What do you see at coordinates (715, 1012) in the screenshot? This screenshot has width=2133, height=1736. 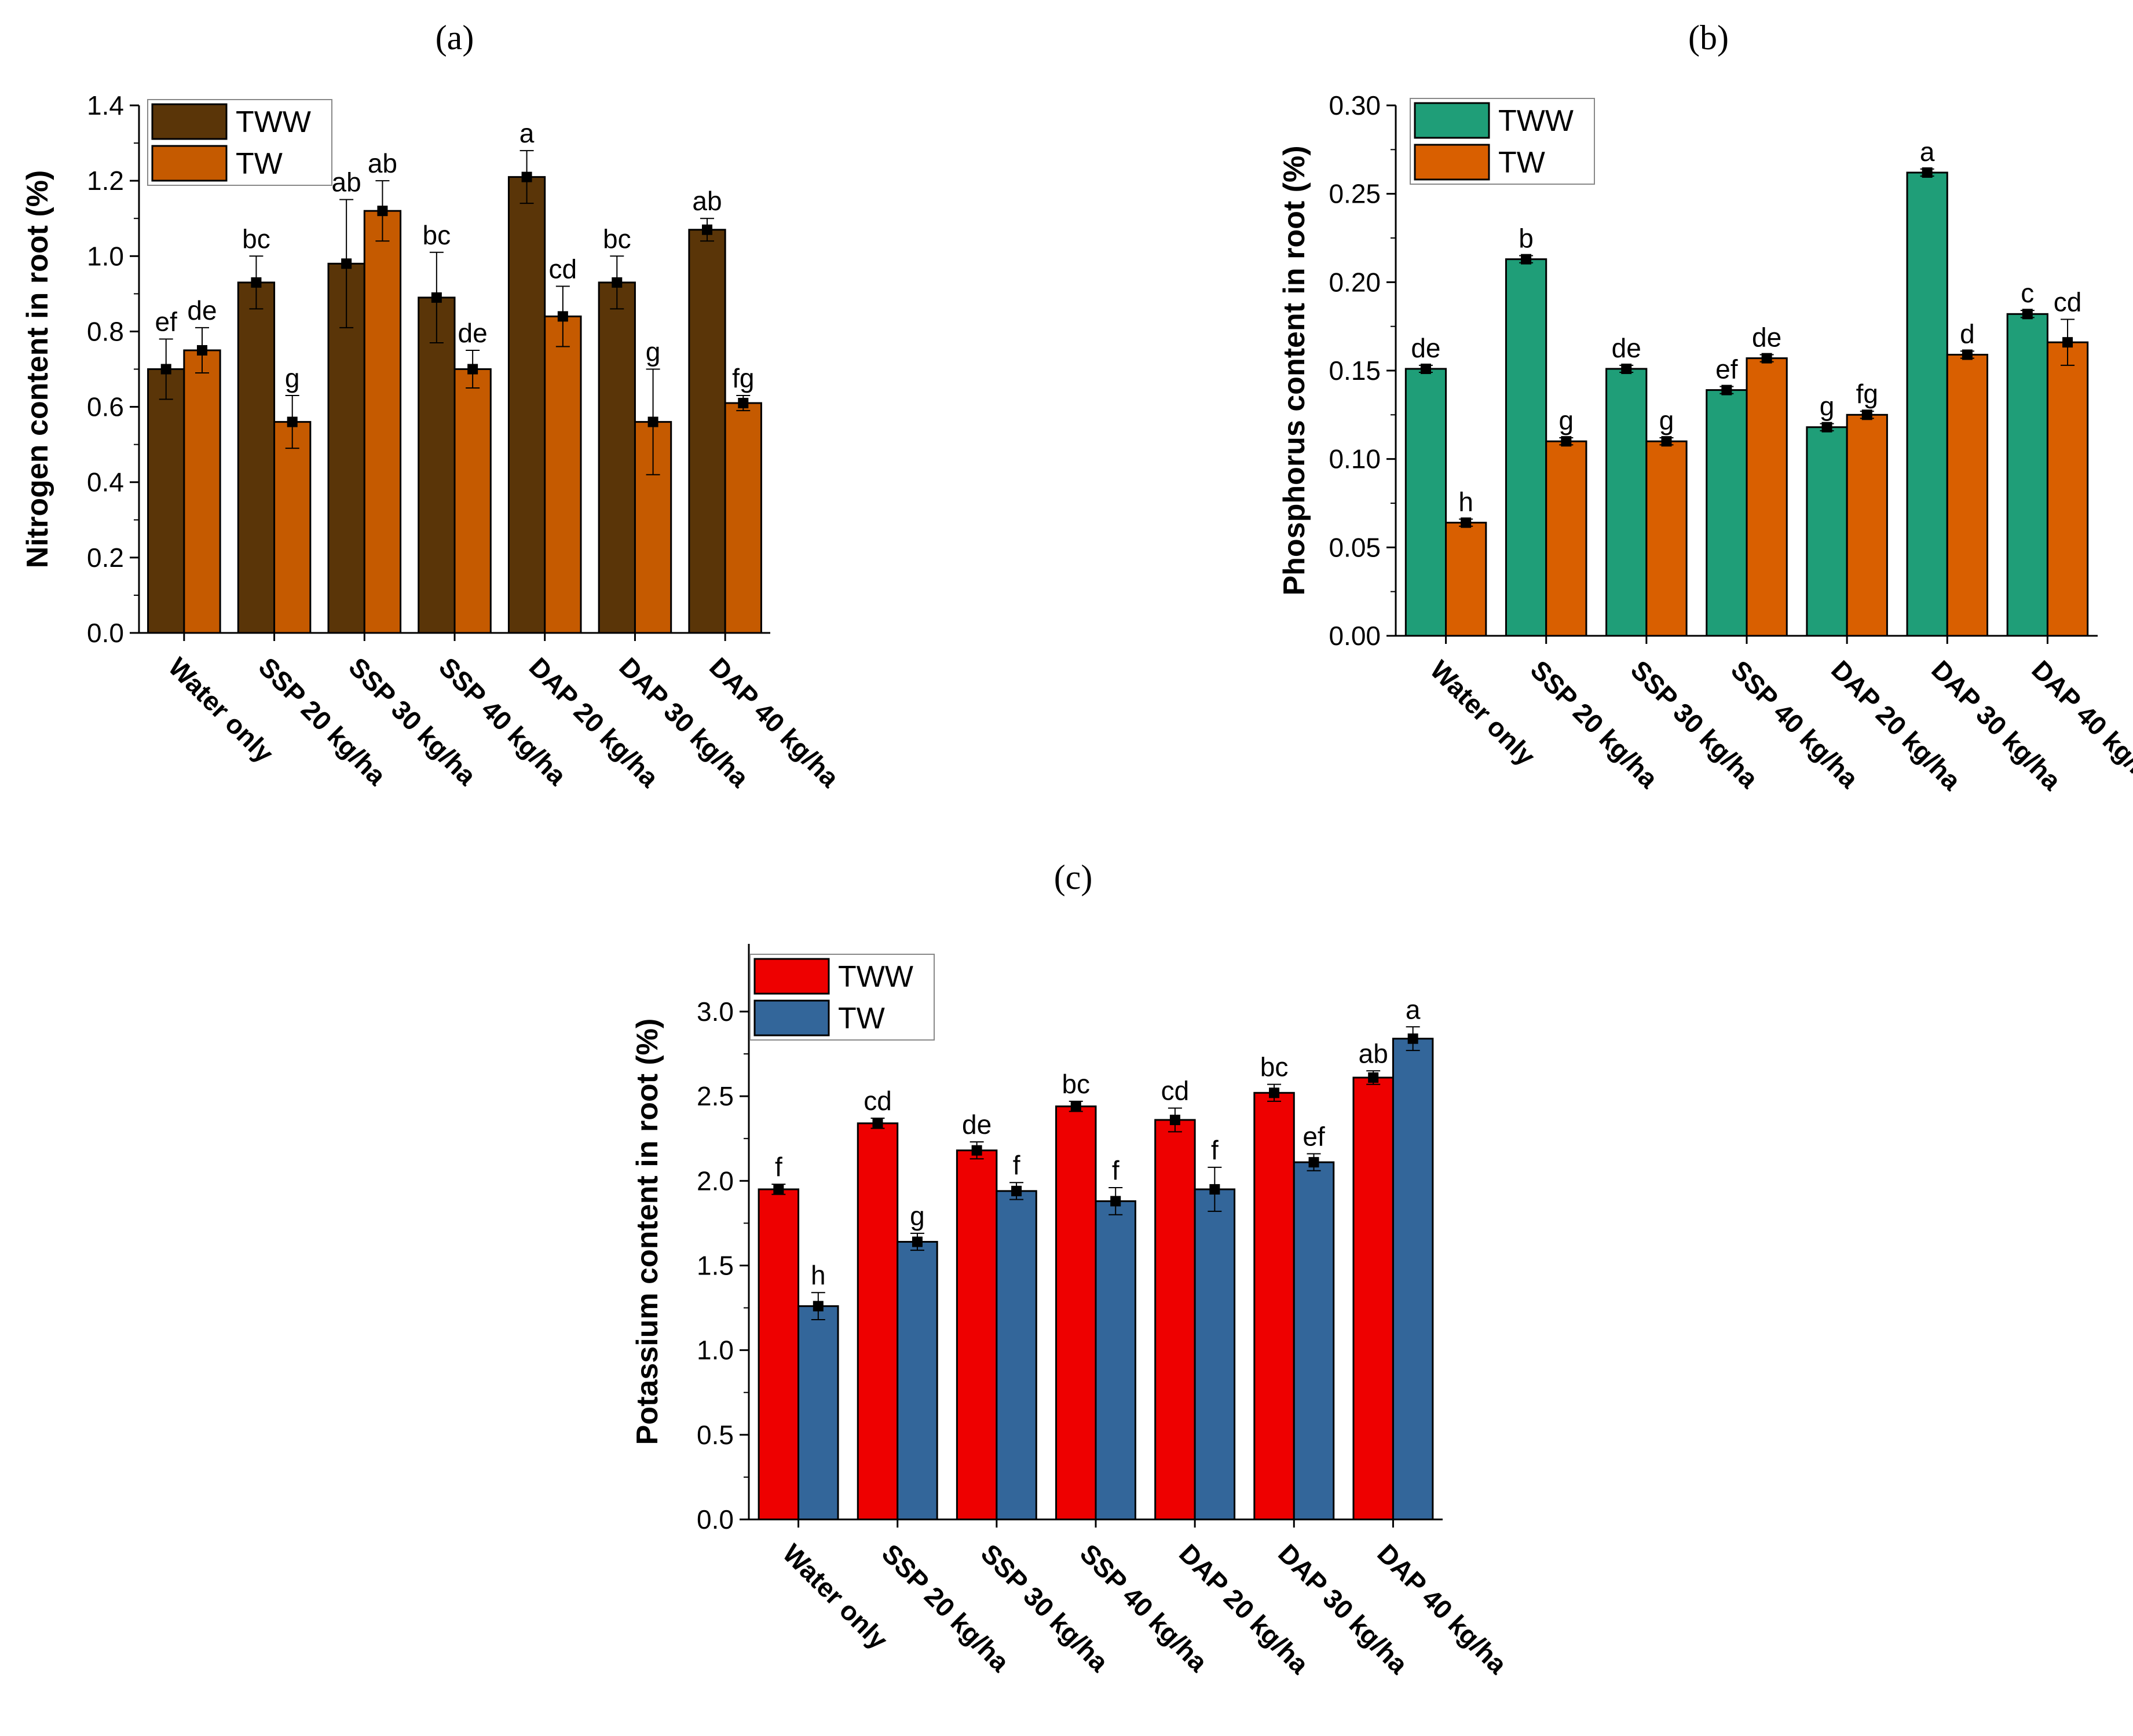 I see `y-tick-label: 3.0` at bounding box center [715, 1012].